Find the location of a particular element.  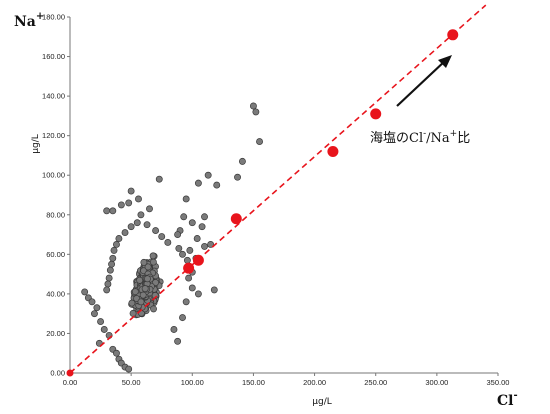

x-tick-label: 250.00 is located at coordinates (375, 382).